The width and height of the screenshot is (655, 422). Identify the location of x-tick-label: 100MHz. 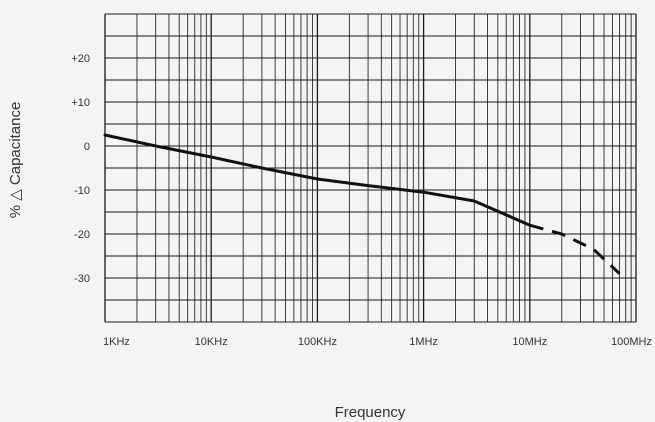
(631, 342).